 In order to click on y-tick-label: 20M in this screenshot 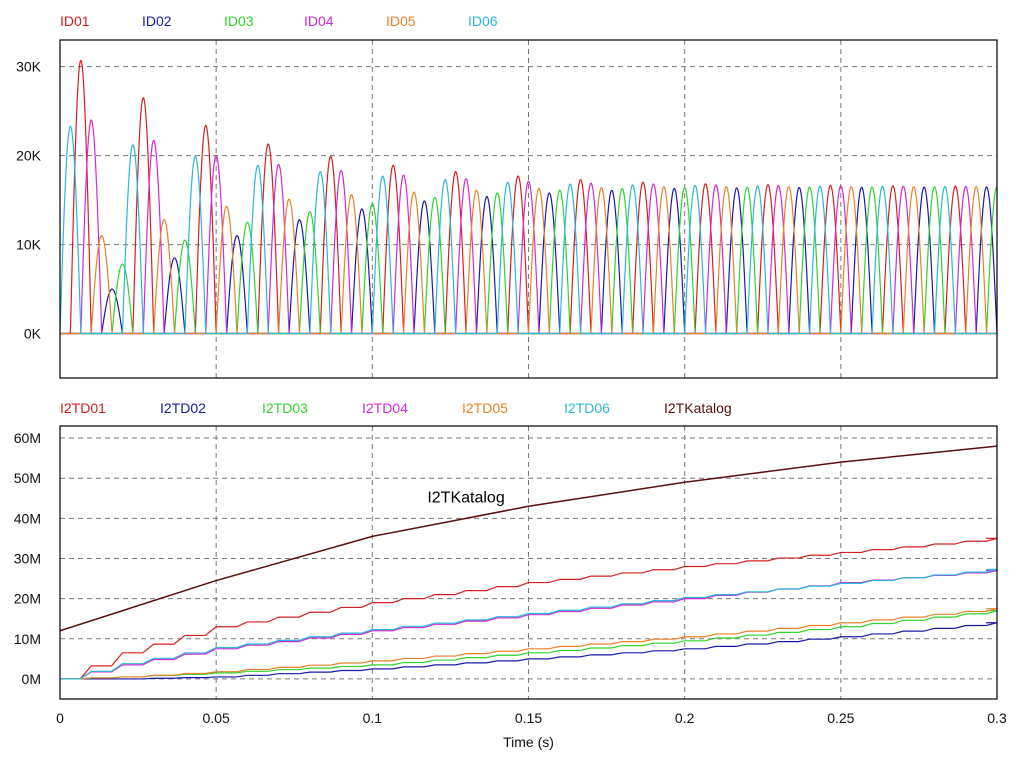, I will do `click(27, 599)`.